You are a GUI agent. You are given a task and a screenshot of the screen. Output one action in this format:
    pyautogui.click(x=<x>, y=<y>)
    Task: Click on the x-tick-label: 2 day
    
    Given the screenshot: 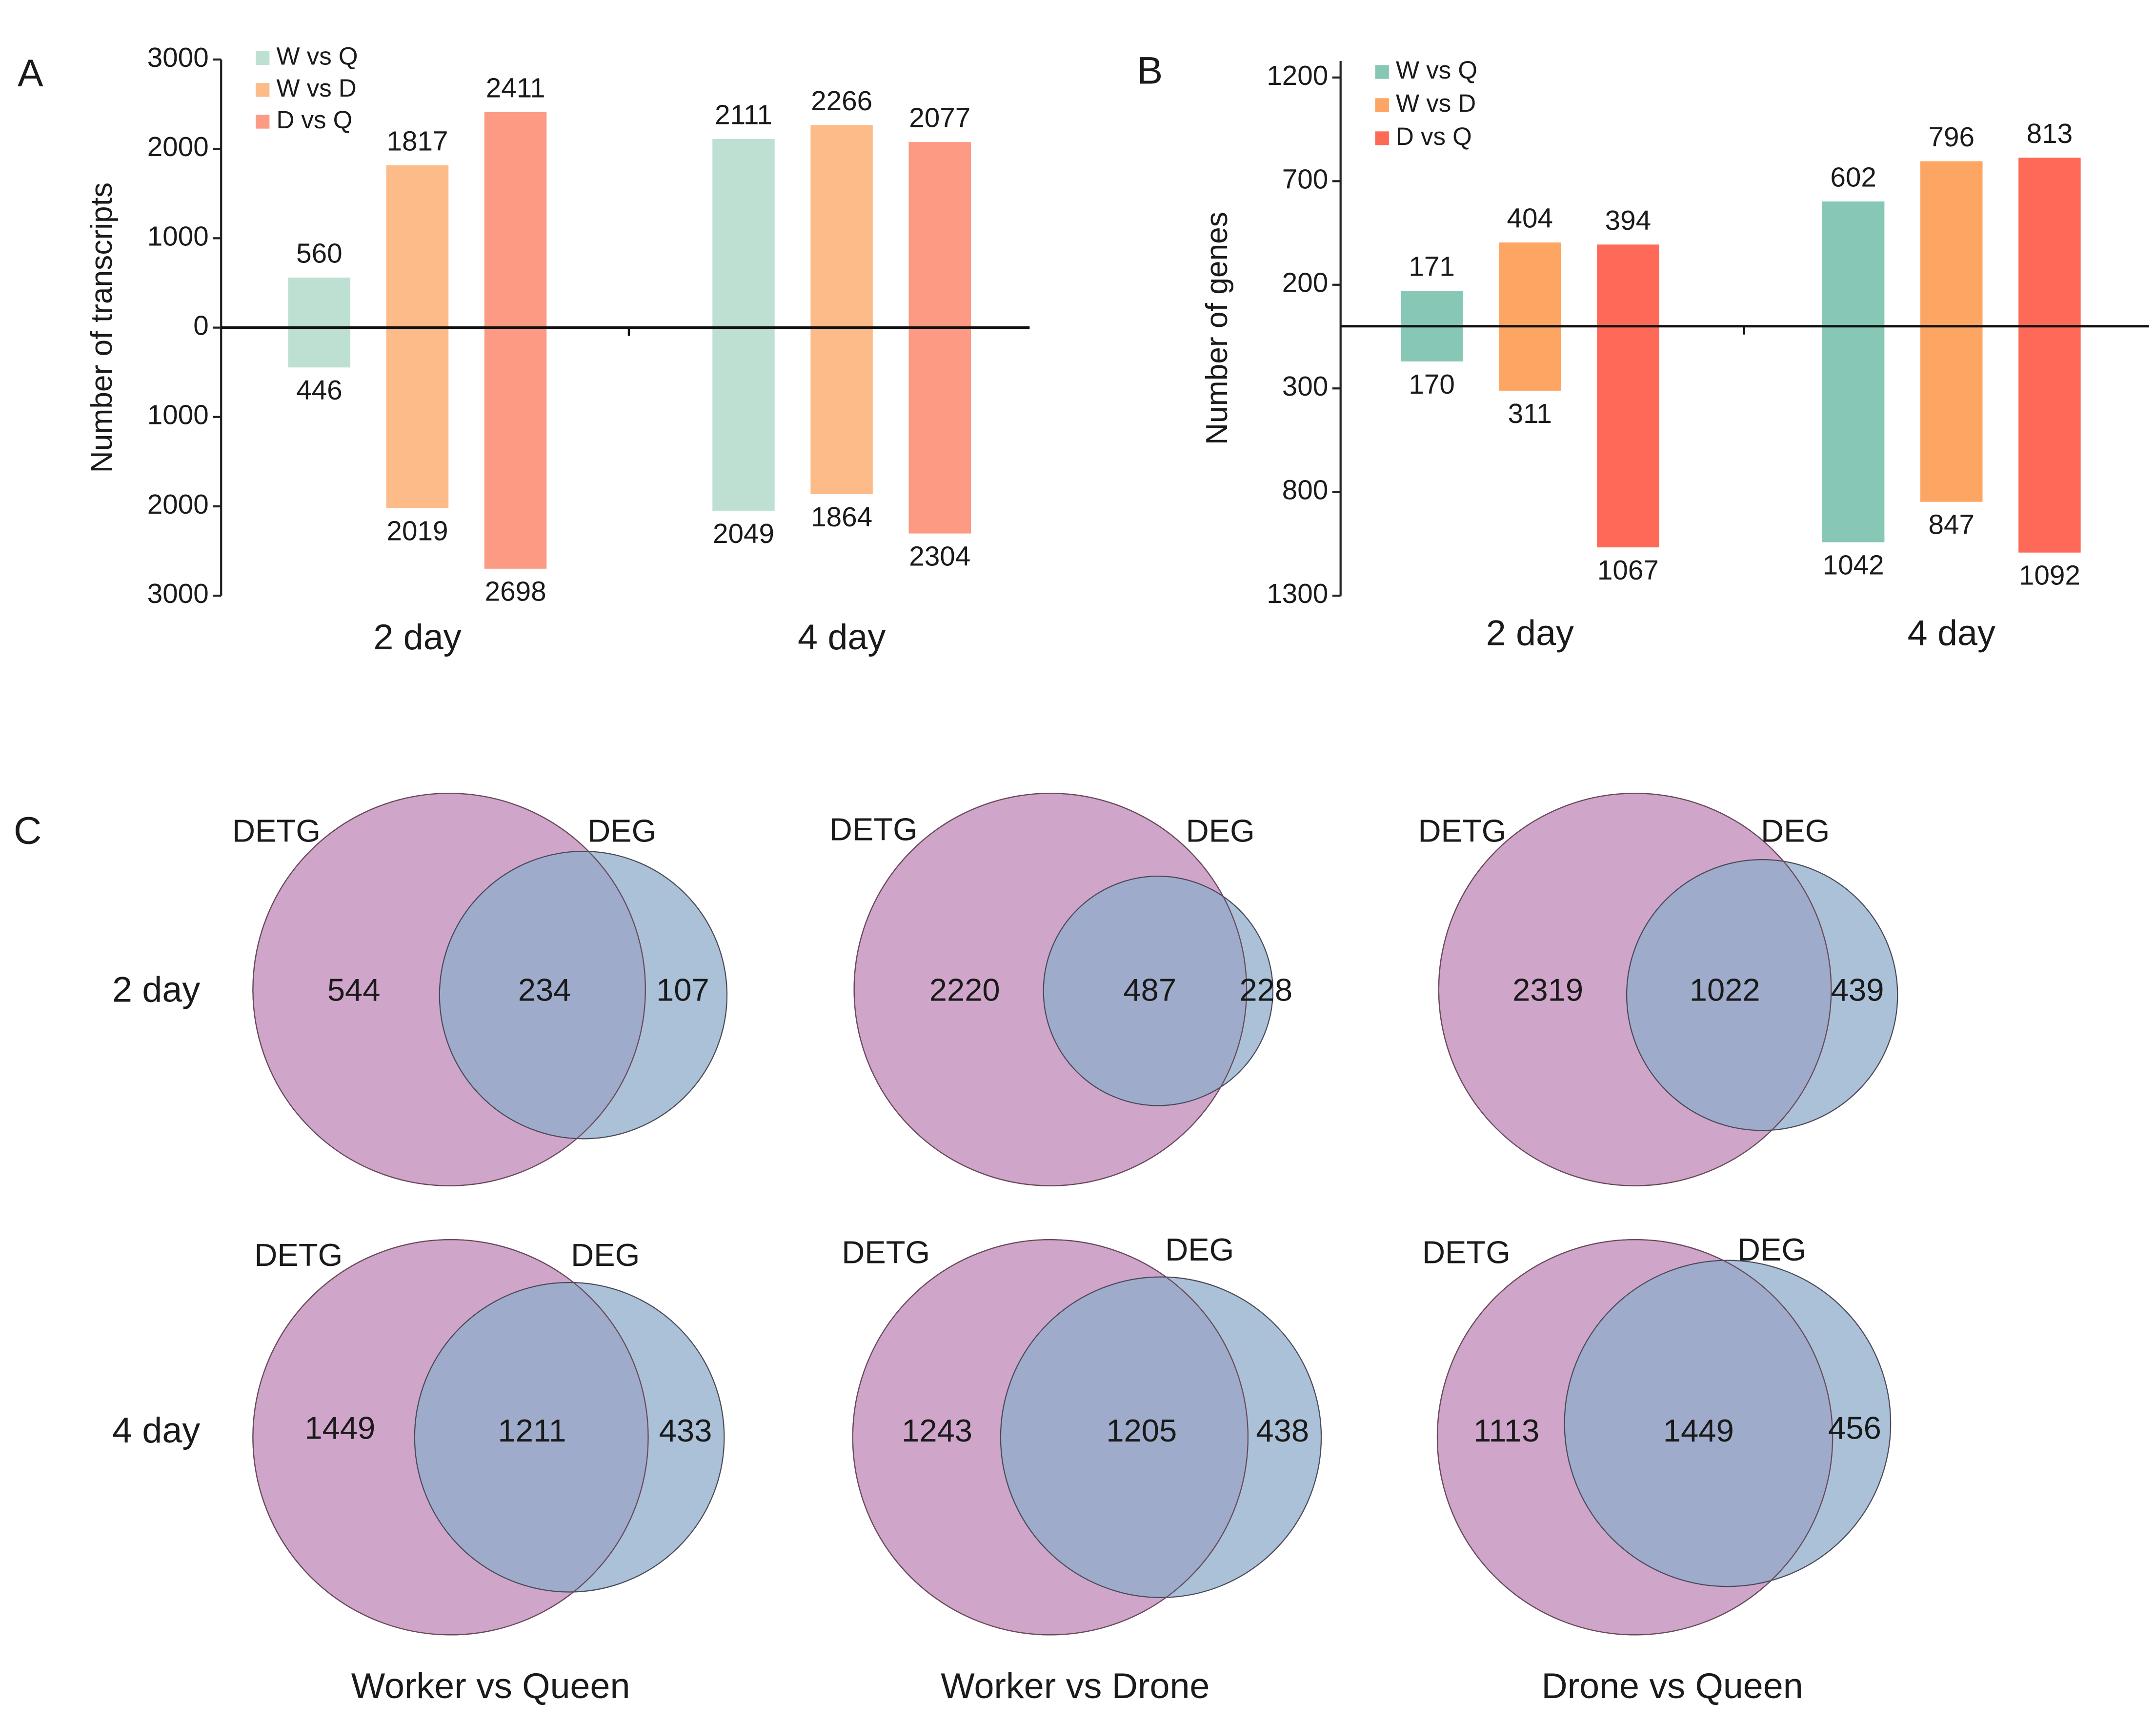 What is the action you would take?
    pyautogui.click(x=417, y=637)
    